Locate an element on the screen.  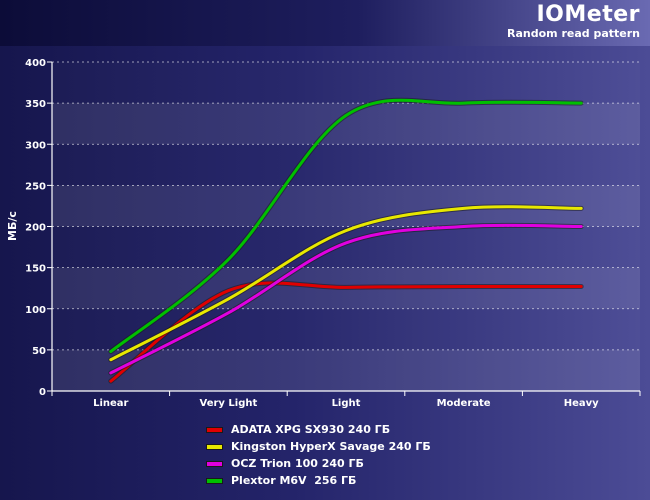
x-tick-label: Light is located at coordinates (346, 403).